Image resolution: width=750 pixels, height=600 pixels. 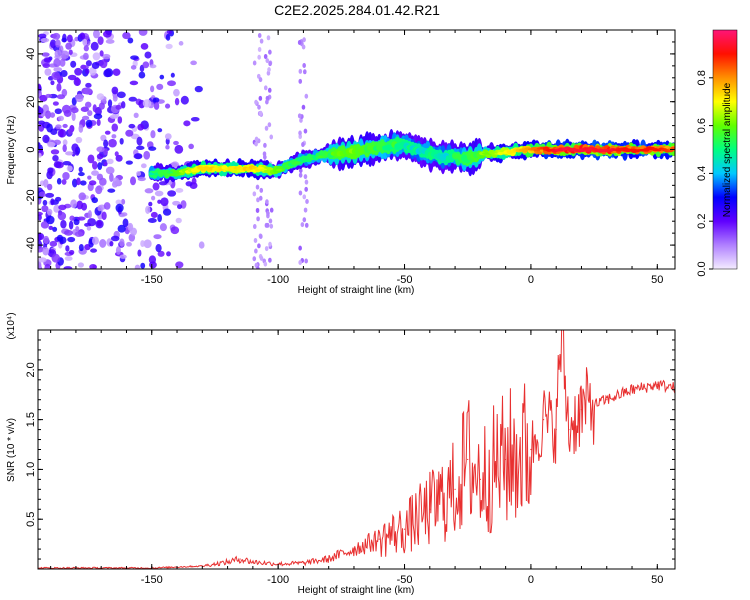 I want to click on y-tick-label: 0.5, so click(x=31, y=519).